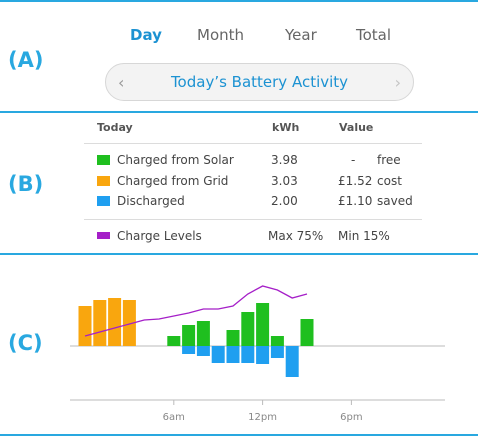  I want to click on tab-month: Month, so click(221, 35).